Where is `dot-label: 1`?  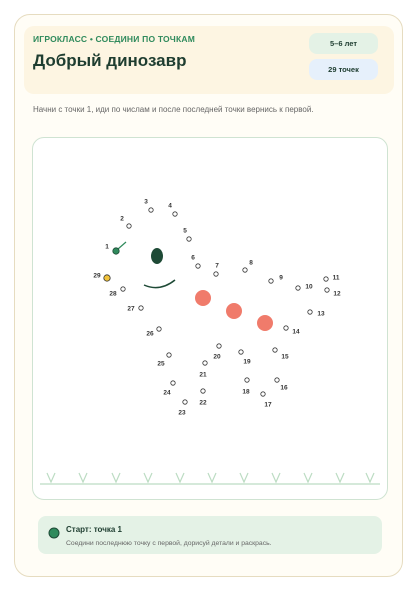
dot-label: 1 is located at coordinates (107, 247).